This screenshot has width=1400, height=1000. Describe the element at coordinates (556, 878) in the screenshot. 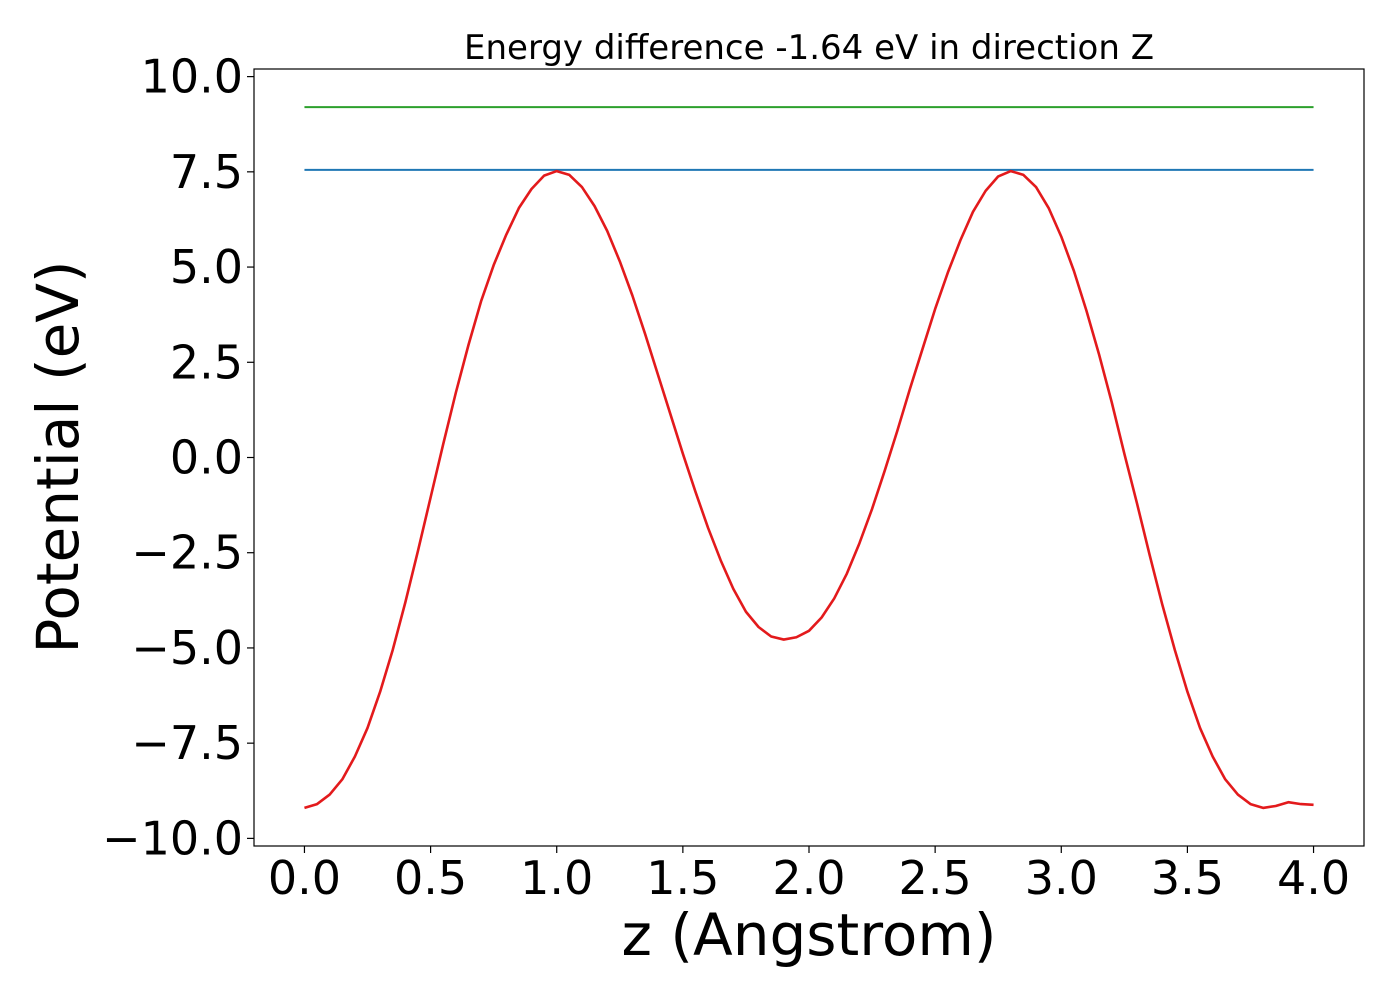

I see `x-tick-label: 1.0` at that location.